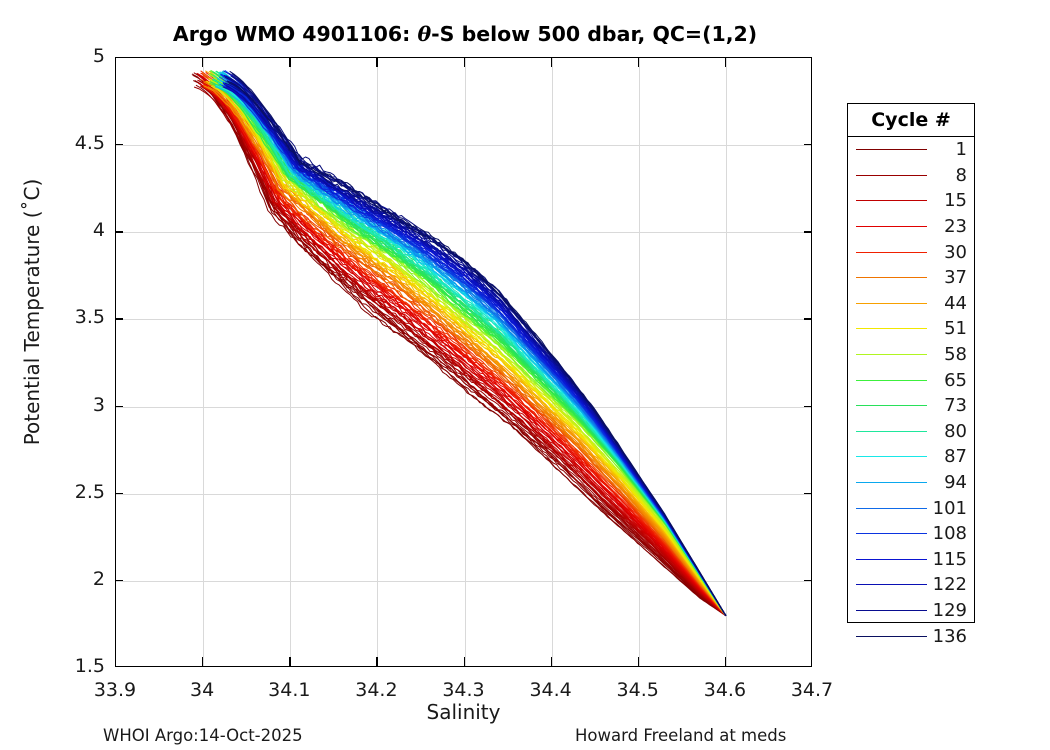 Image resolution: width=1050 pixels, height=750 pixels. What do you see at coordinates (955, 431) in the screenshot?
I see `legend-item-label: 80` at bounding box center [955, 431].